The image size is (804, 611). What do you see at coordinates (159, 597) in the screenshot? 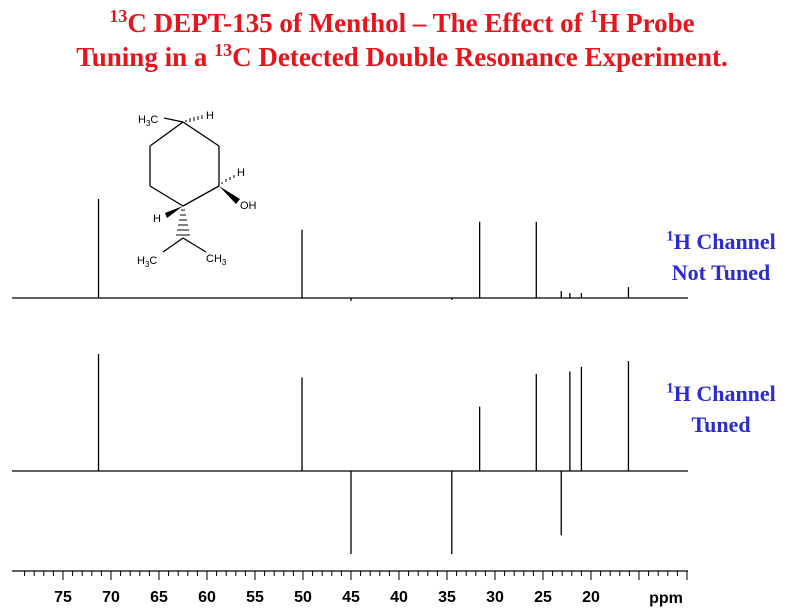
I see `tick-label: 65` at bounding box center [159, 597].